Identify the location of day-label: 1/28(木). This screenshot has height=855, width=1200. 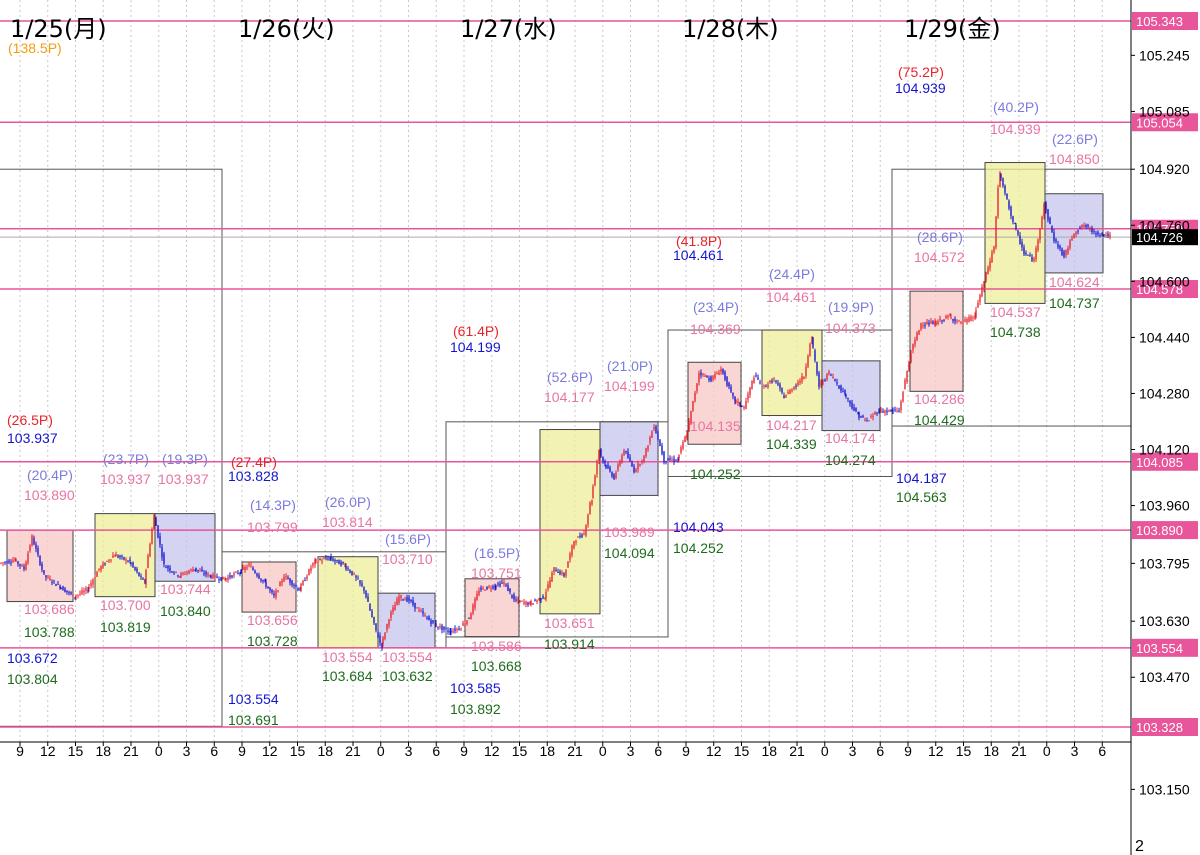
(730, 29).